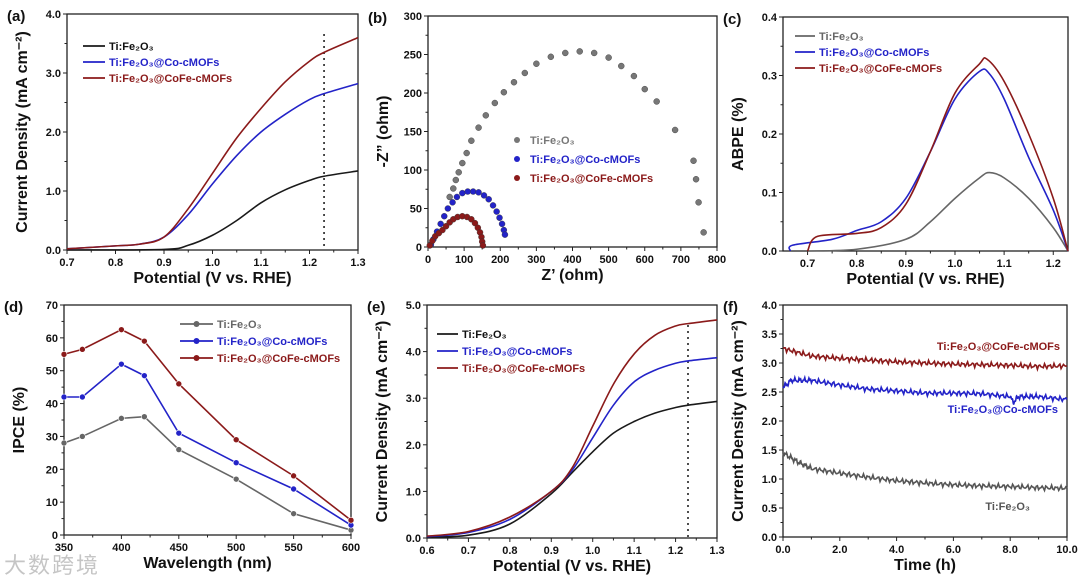  Describe the element at coordinates (413, 306) in the screenshot. I see `y-tick-label: 5.0` at that location.